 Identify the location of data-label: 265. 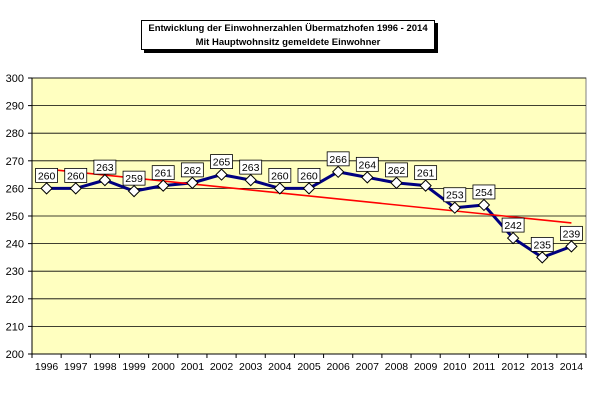
(221, 162).